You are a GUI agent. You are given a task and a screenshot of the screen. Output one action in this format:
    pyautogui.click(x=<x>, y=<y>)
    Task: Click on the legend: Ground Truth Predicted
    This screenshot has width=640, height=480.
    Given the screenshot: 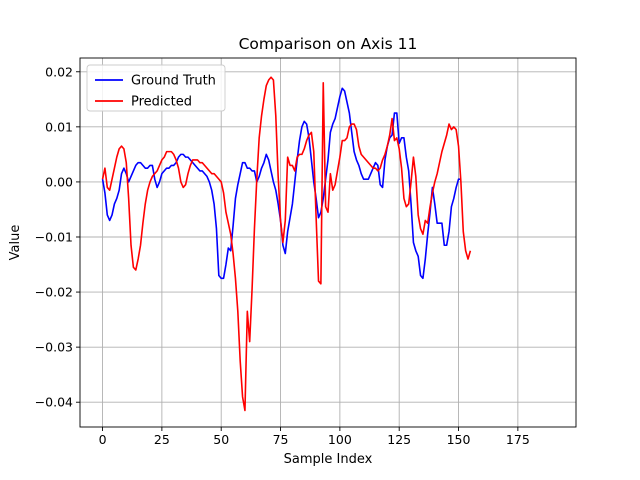 What is the action you would take?
    pyautogui.click(x=156, y=88)
    